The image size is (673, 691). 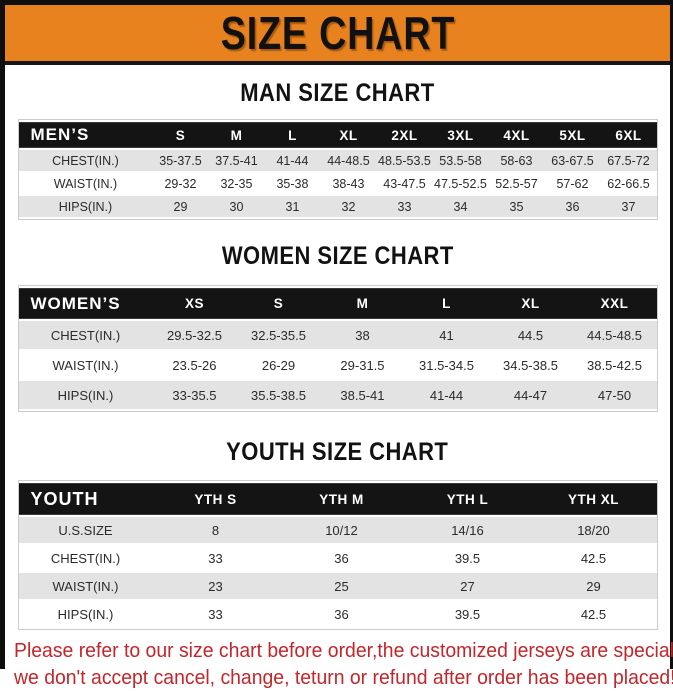 I want to click on column-header: YTH L, so click(x=467, y=499).